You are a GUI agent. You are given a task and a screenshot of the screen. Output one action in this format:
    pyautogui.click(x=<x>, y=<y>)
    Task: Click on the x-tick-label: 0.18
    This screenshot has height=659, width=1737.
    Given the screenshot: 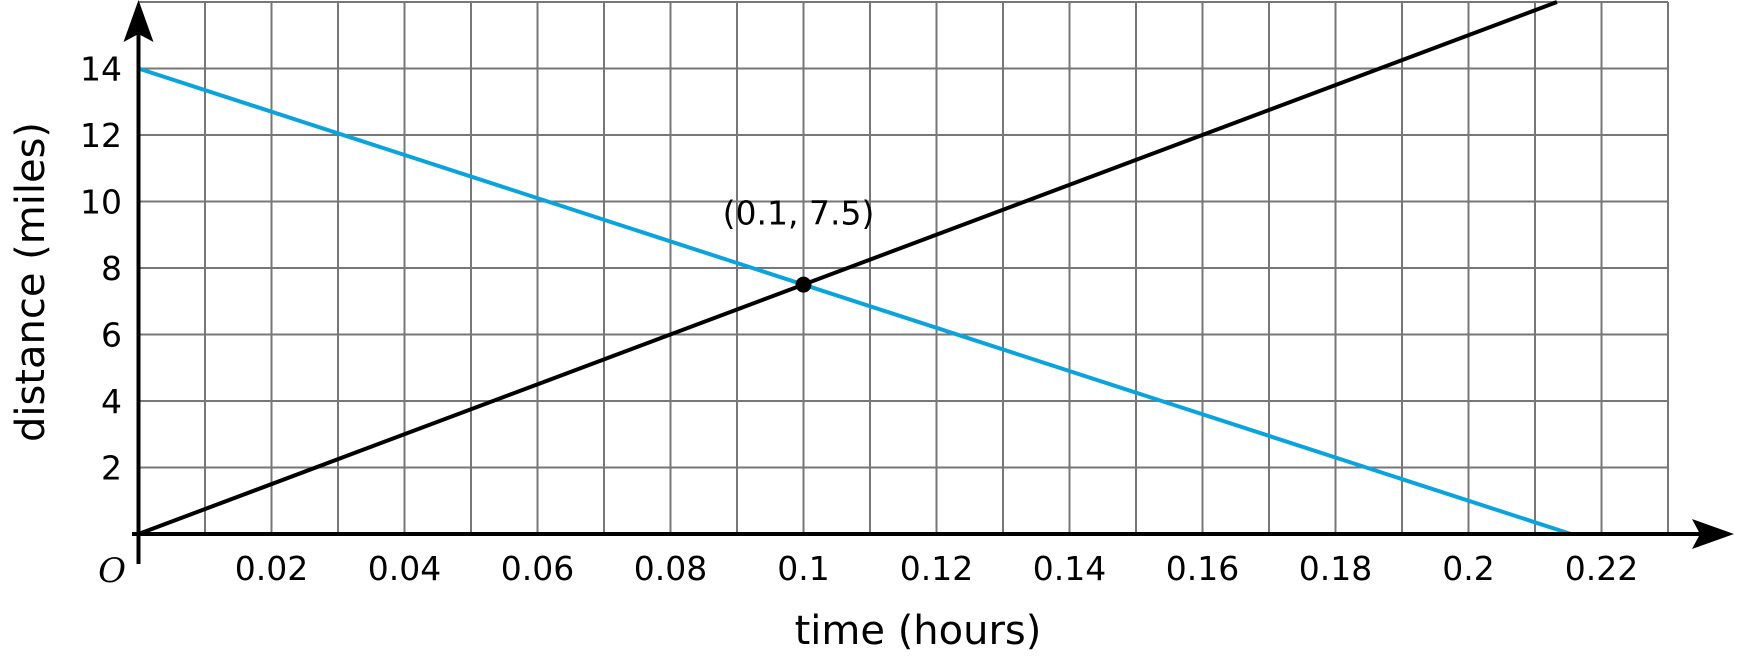 What is the action you would take?
    pyautogui.click(x=1335, y=568)
    